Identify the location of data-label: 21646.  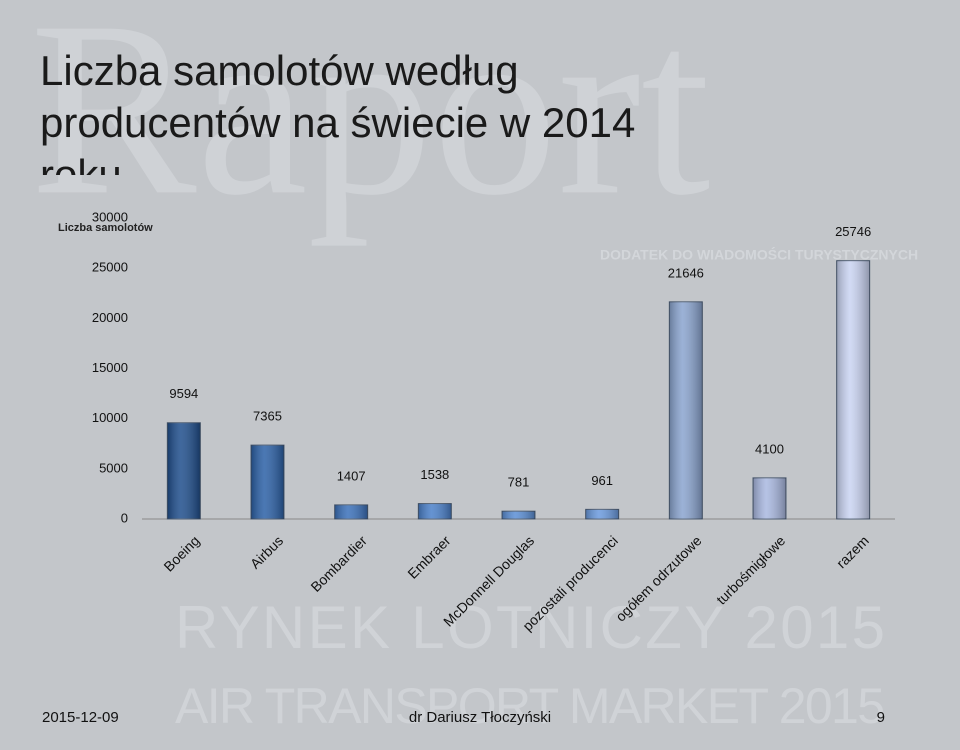
(686, 272).